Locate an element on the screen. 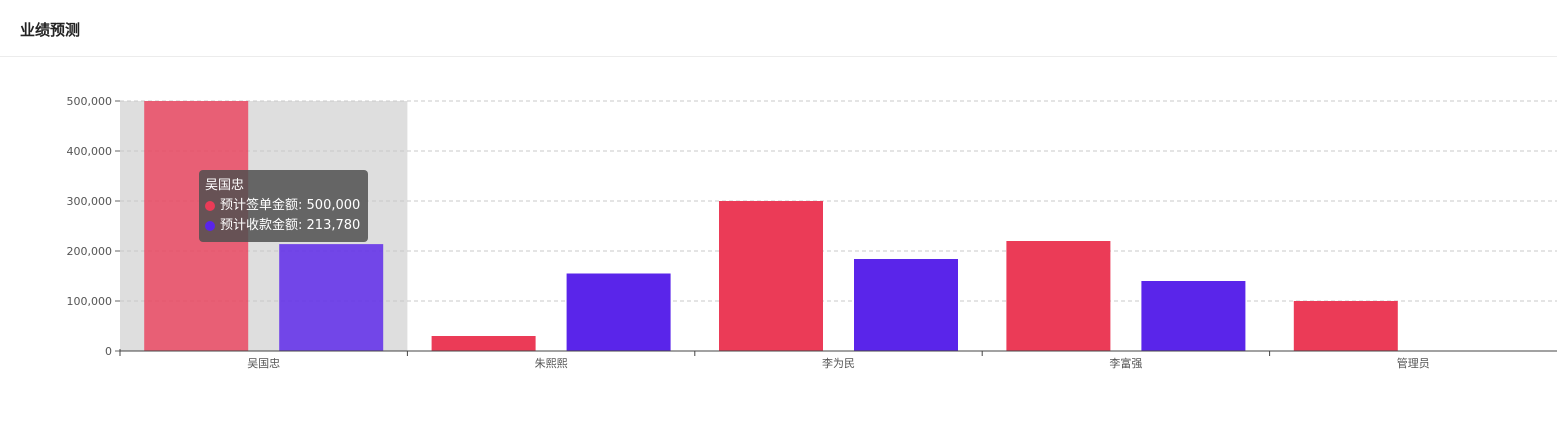 This screenshot has height=429, width=1557. y-tick-label: 200,000 is located at coordinates (90, 251).